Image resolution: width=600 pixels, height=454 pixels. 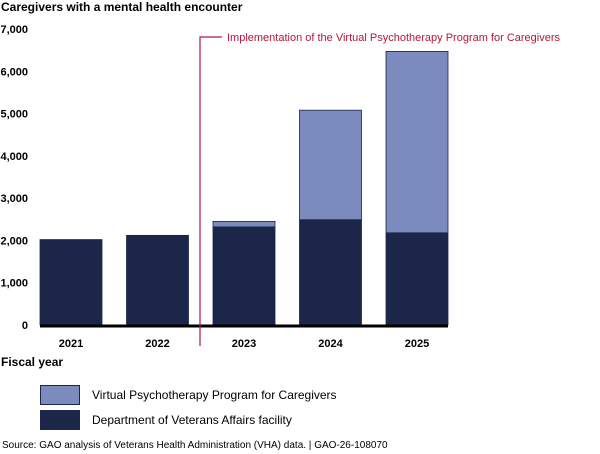 I want to click on y-tick-label: 7,000, so click(x=14, y=30).